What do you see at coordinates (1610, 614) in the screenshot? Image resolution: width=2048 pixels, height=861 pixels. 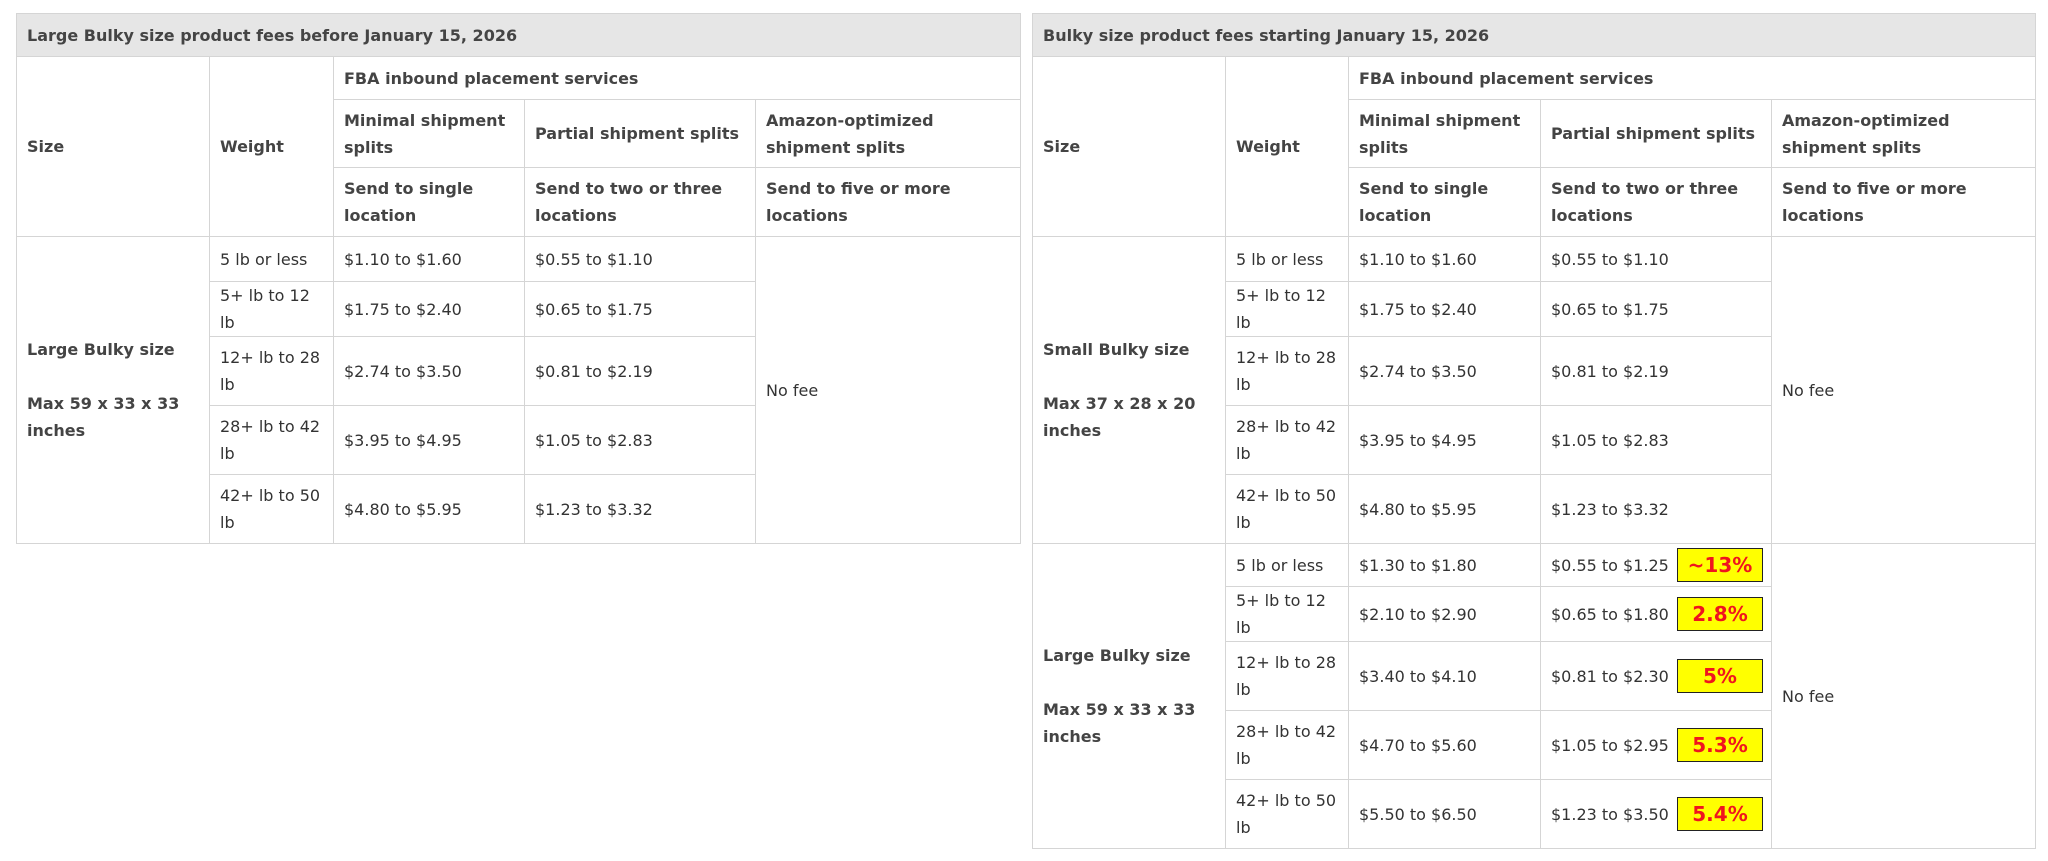 I see `partial-fee-value: $0.65 to $1.80` at bounding box center [1610, 614].